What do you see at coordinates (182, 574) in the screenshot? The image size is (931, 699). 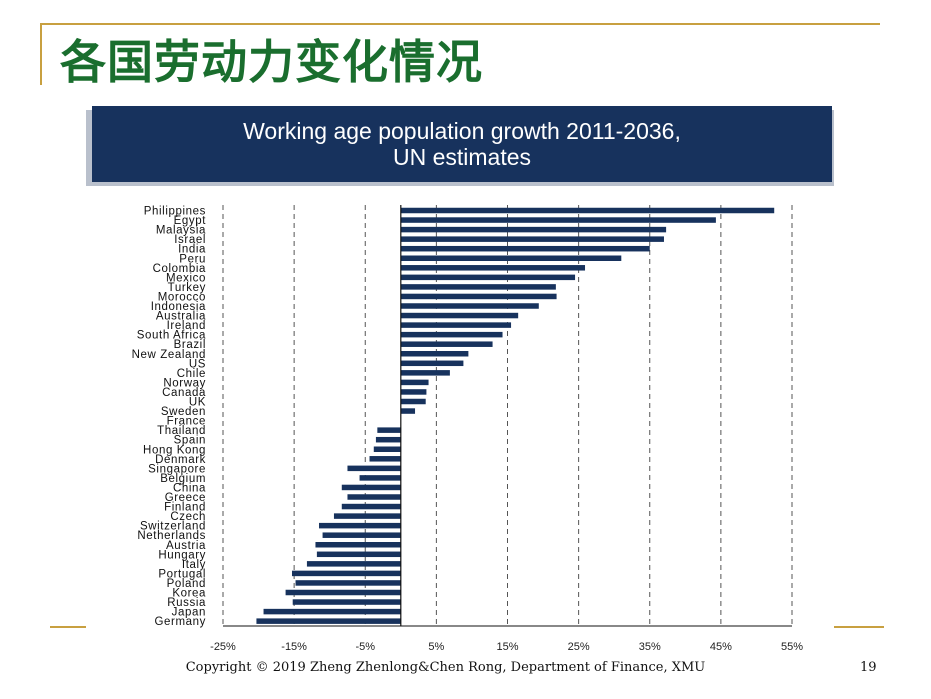 I see `category-label: Portugal` at bounding box center [182, 574].